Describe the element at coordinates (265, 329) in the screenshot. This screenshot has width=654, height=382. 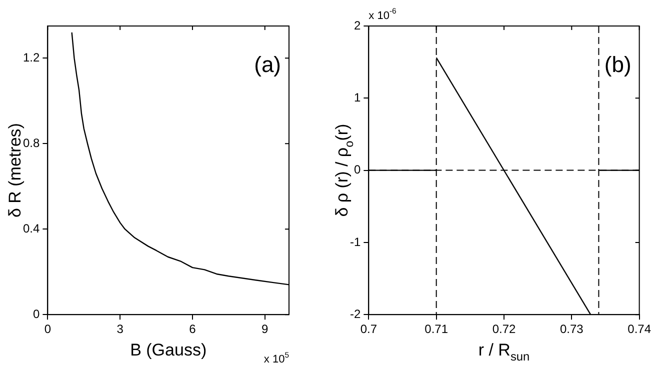
I see `x-tick-label: 9` at that location.